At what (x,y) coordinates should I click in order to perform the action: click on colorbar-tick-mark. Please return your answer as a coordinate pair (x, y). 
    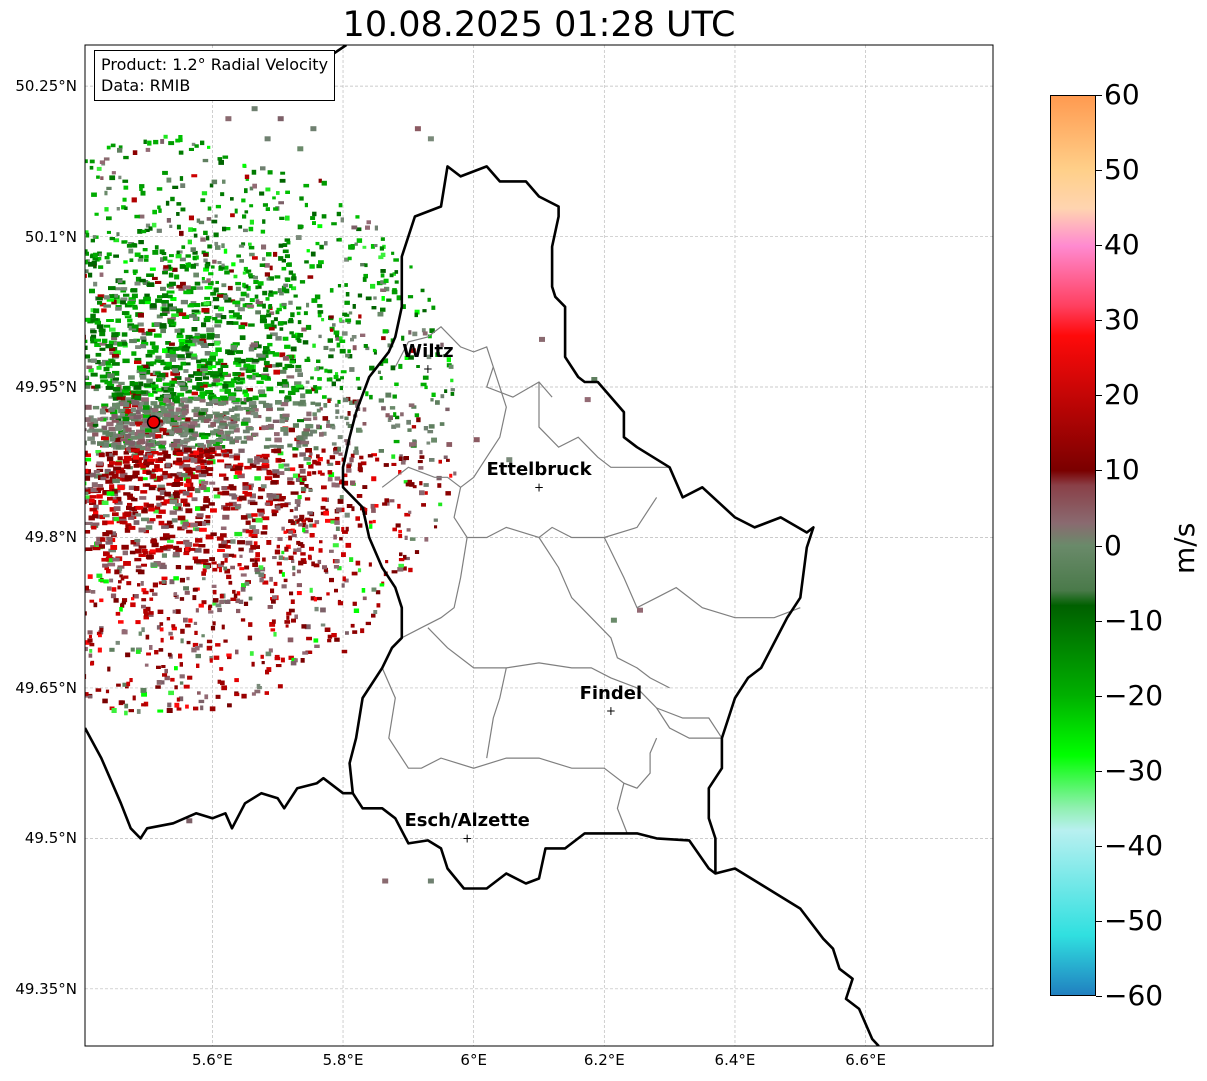
    Looking at the image, I should click on (1099, 621).